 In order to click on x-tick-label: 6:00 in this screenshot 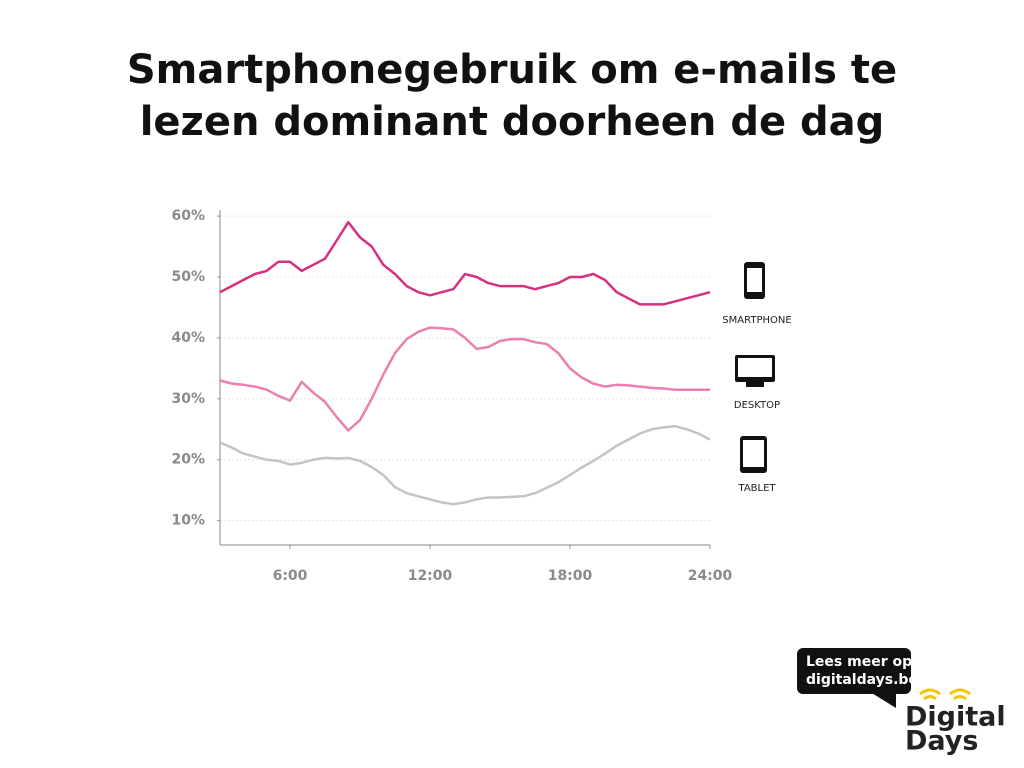, I will do `click(290, 576)`.